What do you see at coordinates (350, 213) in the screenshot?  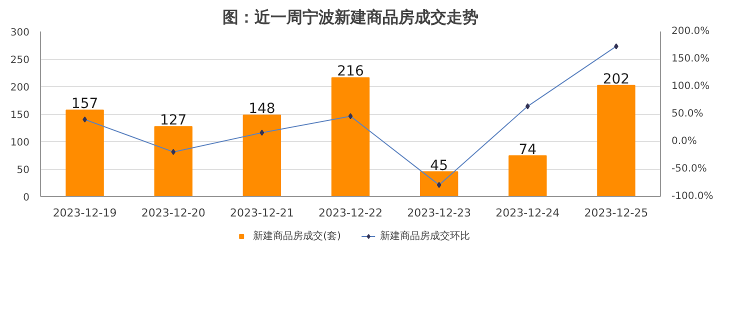 I see `x-tick-label: 2023-12-22` at bounding box center [350, 213].